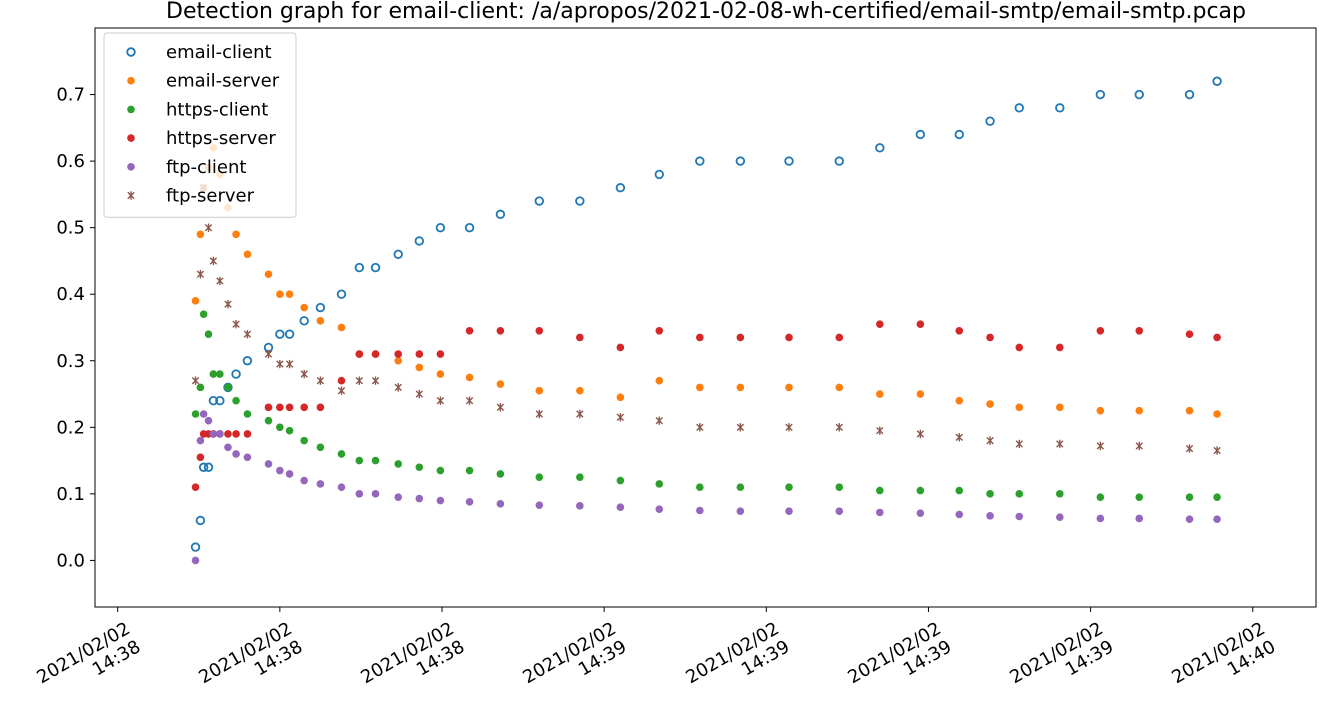 This screenshot has height=709, width=1319. What do you see at coordinates (219, 52) in the screenshot?
I see `legend-label: email-client` at bounding box center [219, 52].